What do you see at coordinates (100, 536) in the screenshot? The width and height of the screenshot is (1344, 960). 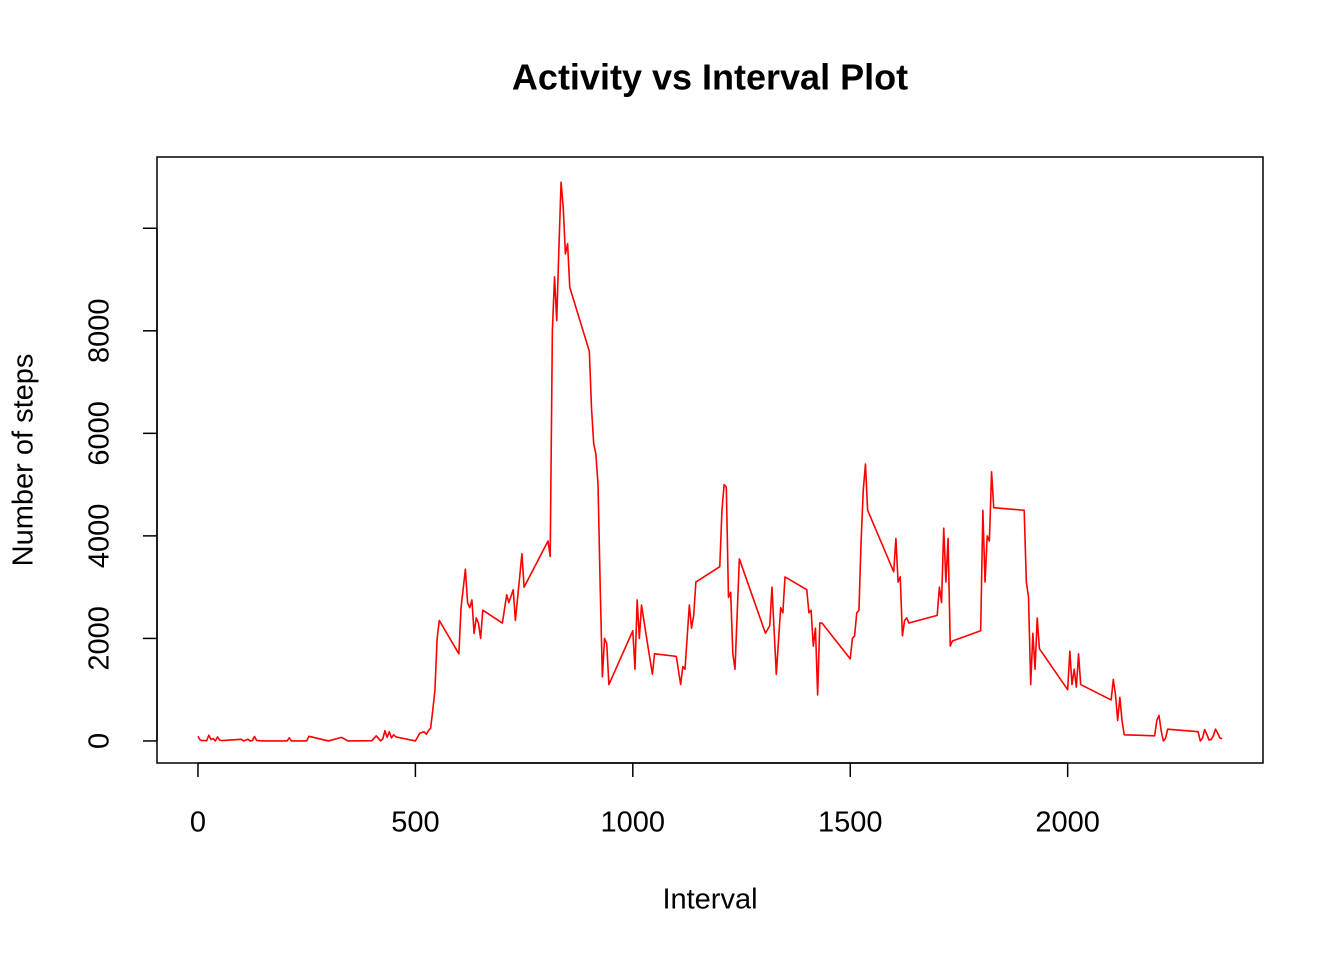 I see `y-tick-label: 4000` at bounding box center [100, 536].